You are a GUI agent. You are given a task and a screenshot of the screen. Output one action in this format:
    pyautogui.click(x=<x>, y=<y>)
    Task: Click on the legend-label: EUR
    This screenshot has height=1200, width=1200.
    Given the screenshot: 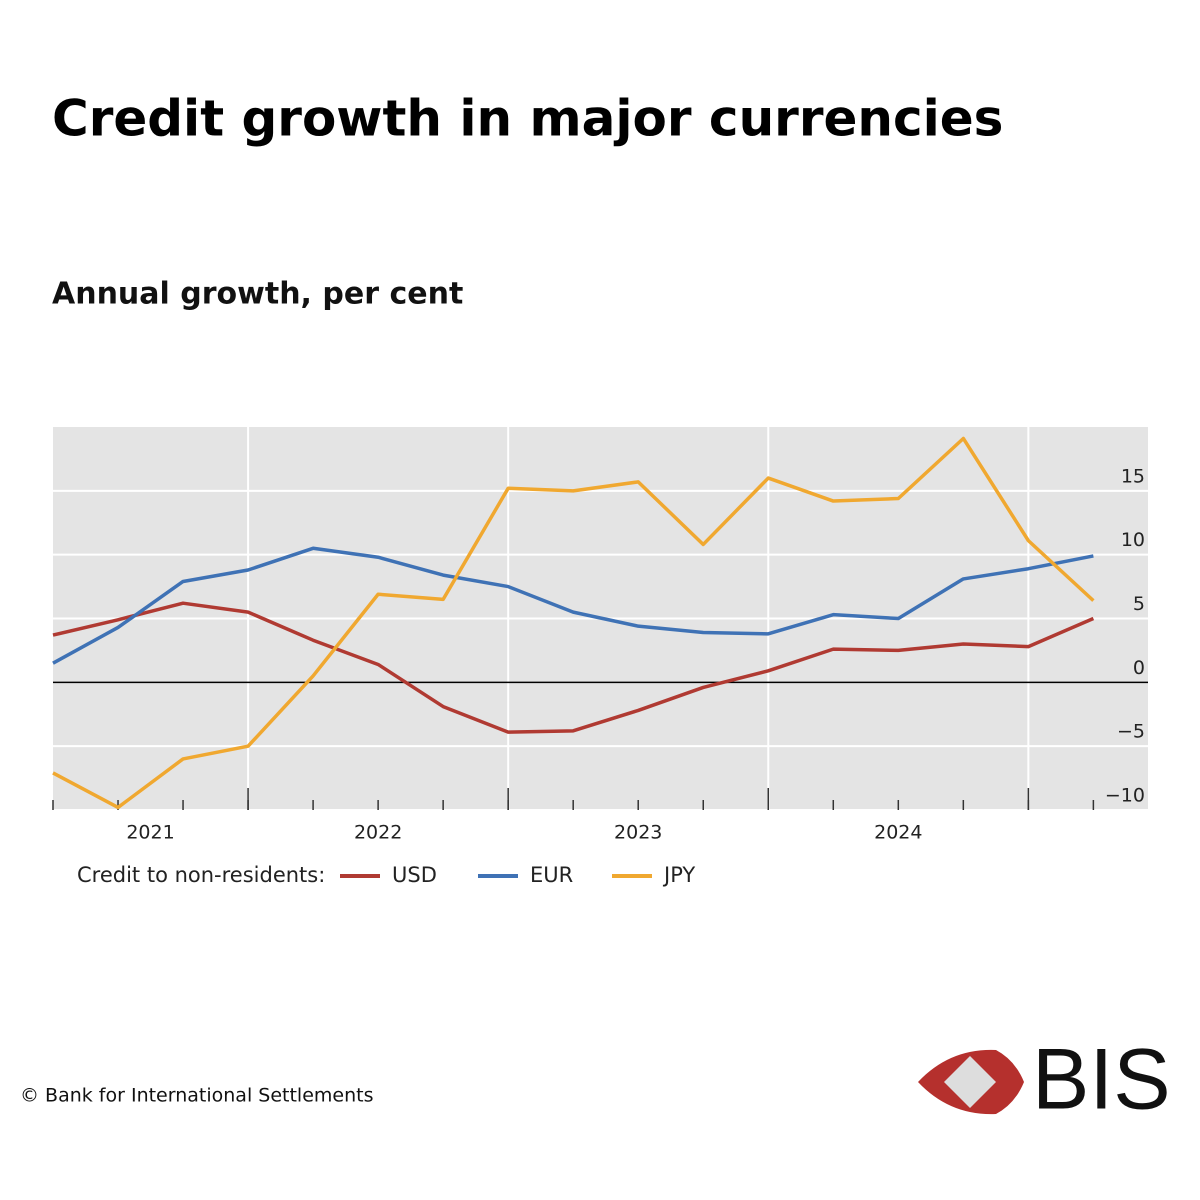 What is the action you would take?
    pyautogui.click(x=551, y=875)
    